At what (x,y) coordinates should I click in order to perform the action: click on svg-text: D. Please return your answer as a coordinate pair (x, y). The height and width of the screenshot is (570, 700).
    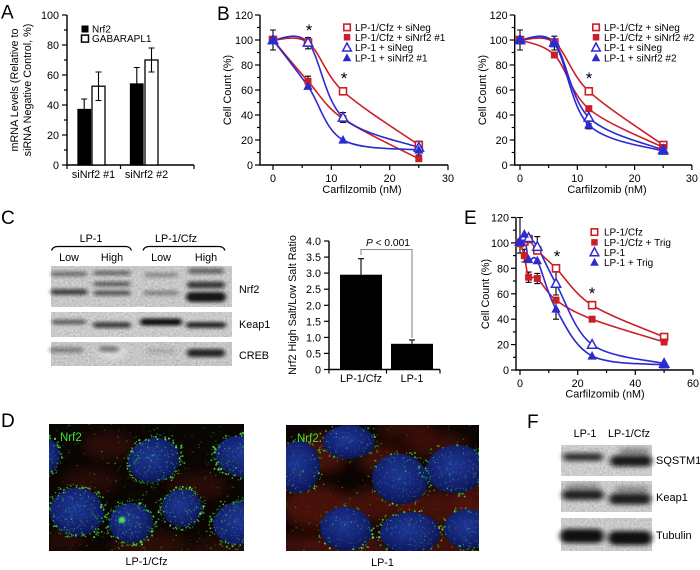
    Looking at the image, I should click on (8, 421).